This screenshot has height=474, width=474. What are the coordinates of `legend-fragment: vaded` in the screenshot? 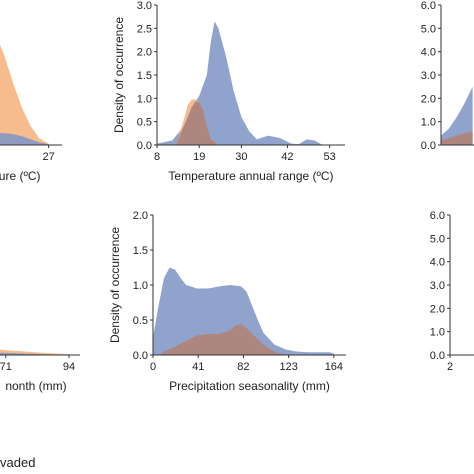 It's located at (17, 462).